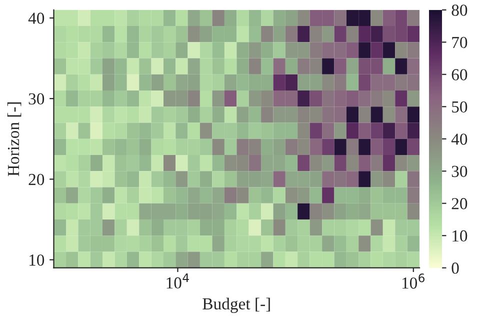 The image size is (480, 320). What do you see at coordinates (455, 268) in the screenshot?
I see `color-bar-label: 0` at bounding box center [455, 268].